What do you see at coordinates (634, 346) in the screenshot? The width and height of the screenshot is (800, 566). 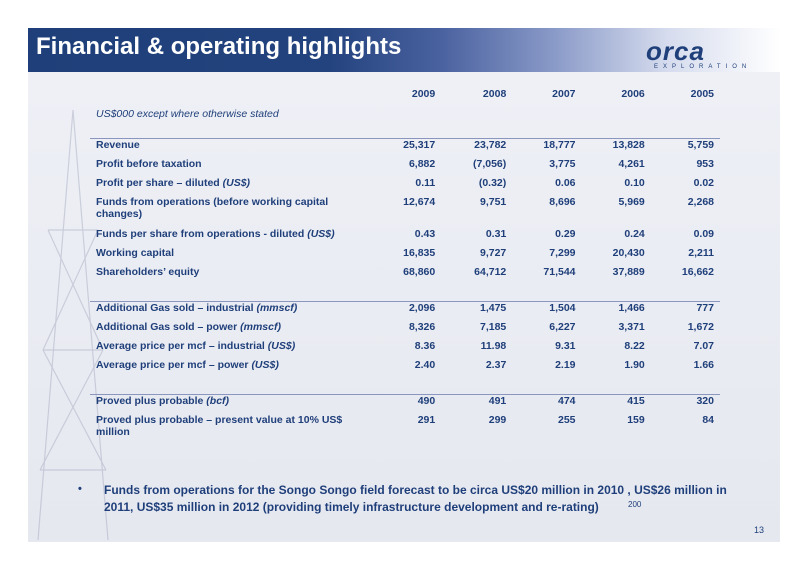 I see `cell-value: 8.22` at bounding box center [634, 346].